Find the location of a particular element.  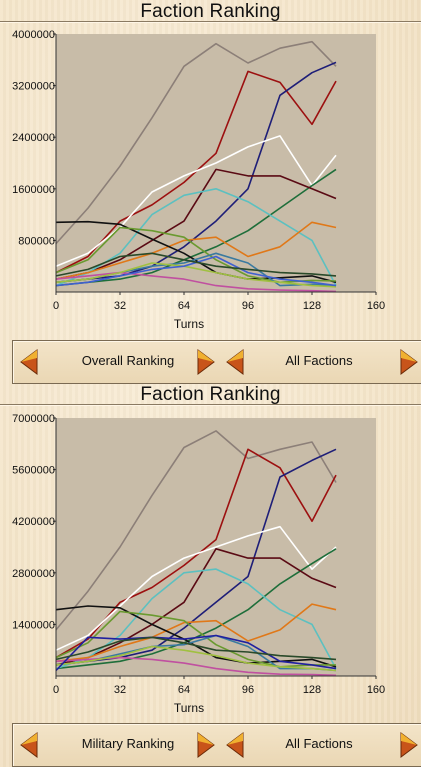

y-tick-label: 1600000 is located at coordinates (33, 190).